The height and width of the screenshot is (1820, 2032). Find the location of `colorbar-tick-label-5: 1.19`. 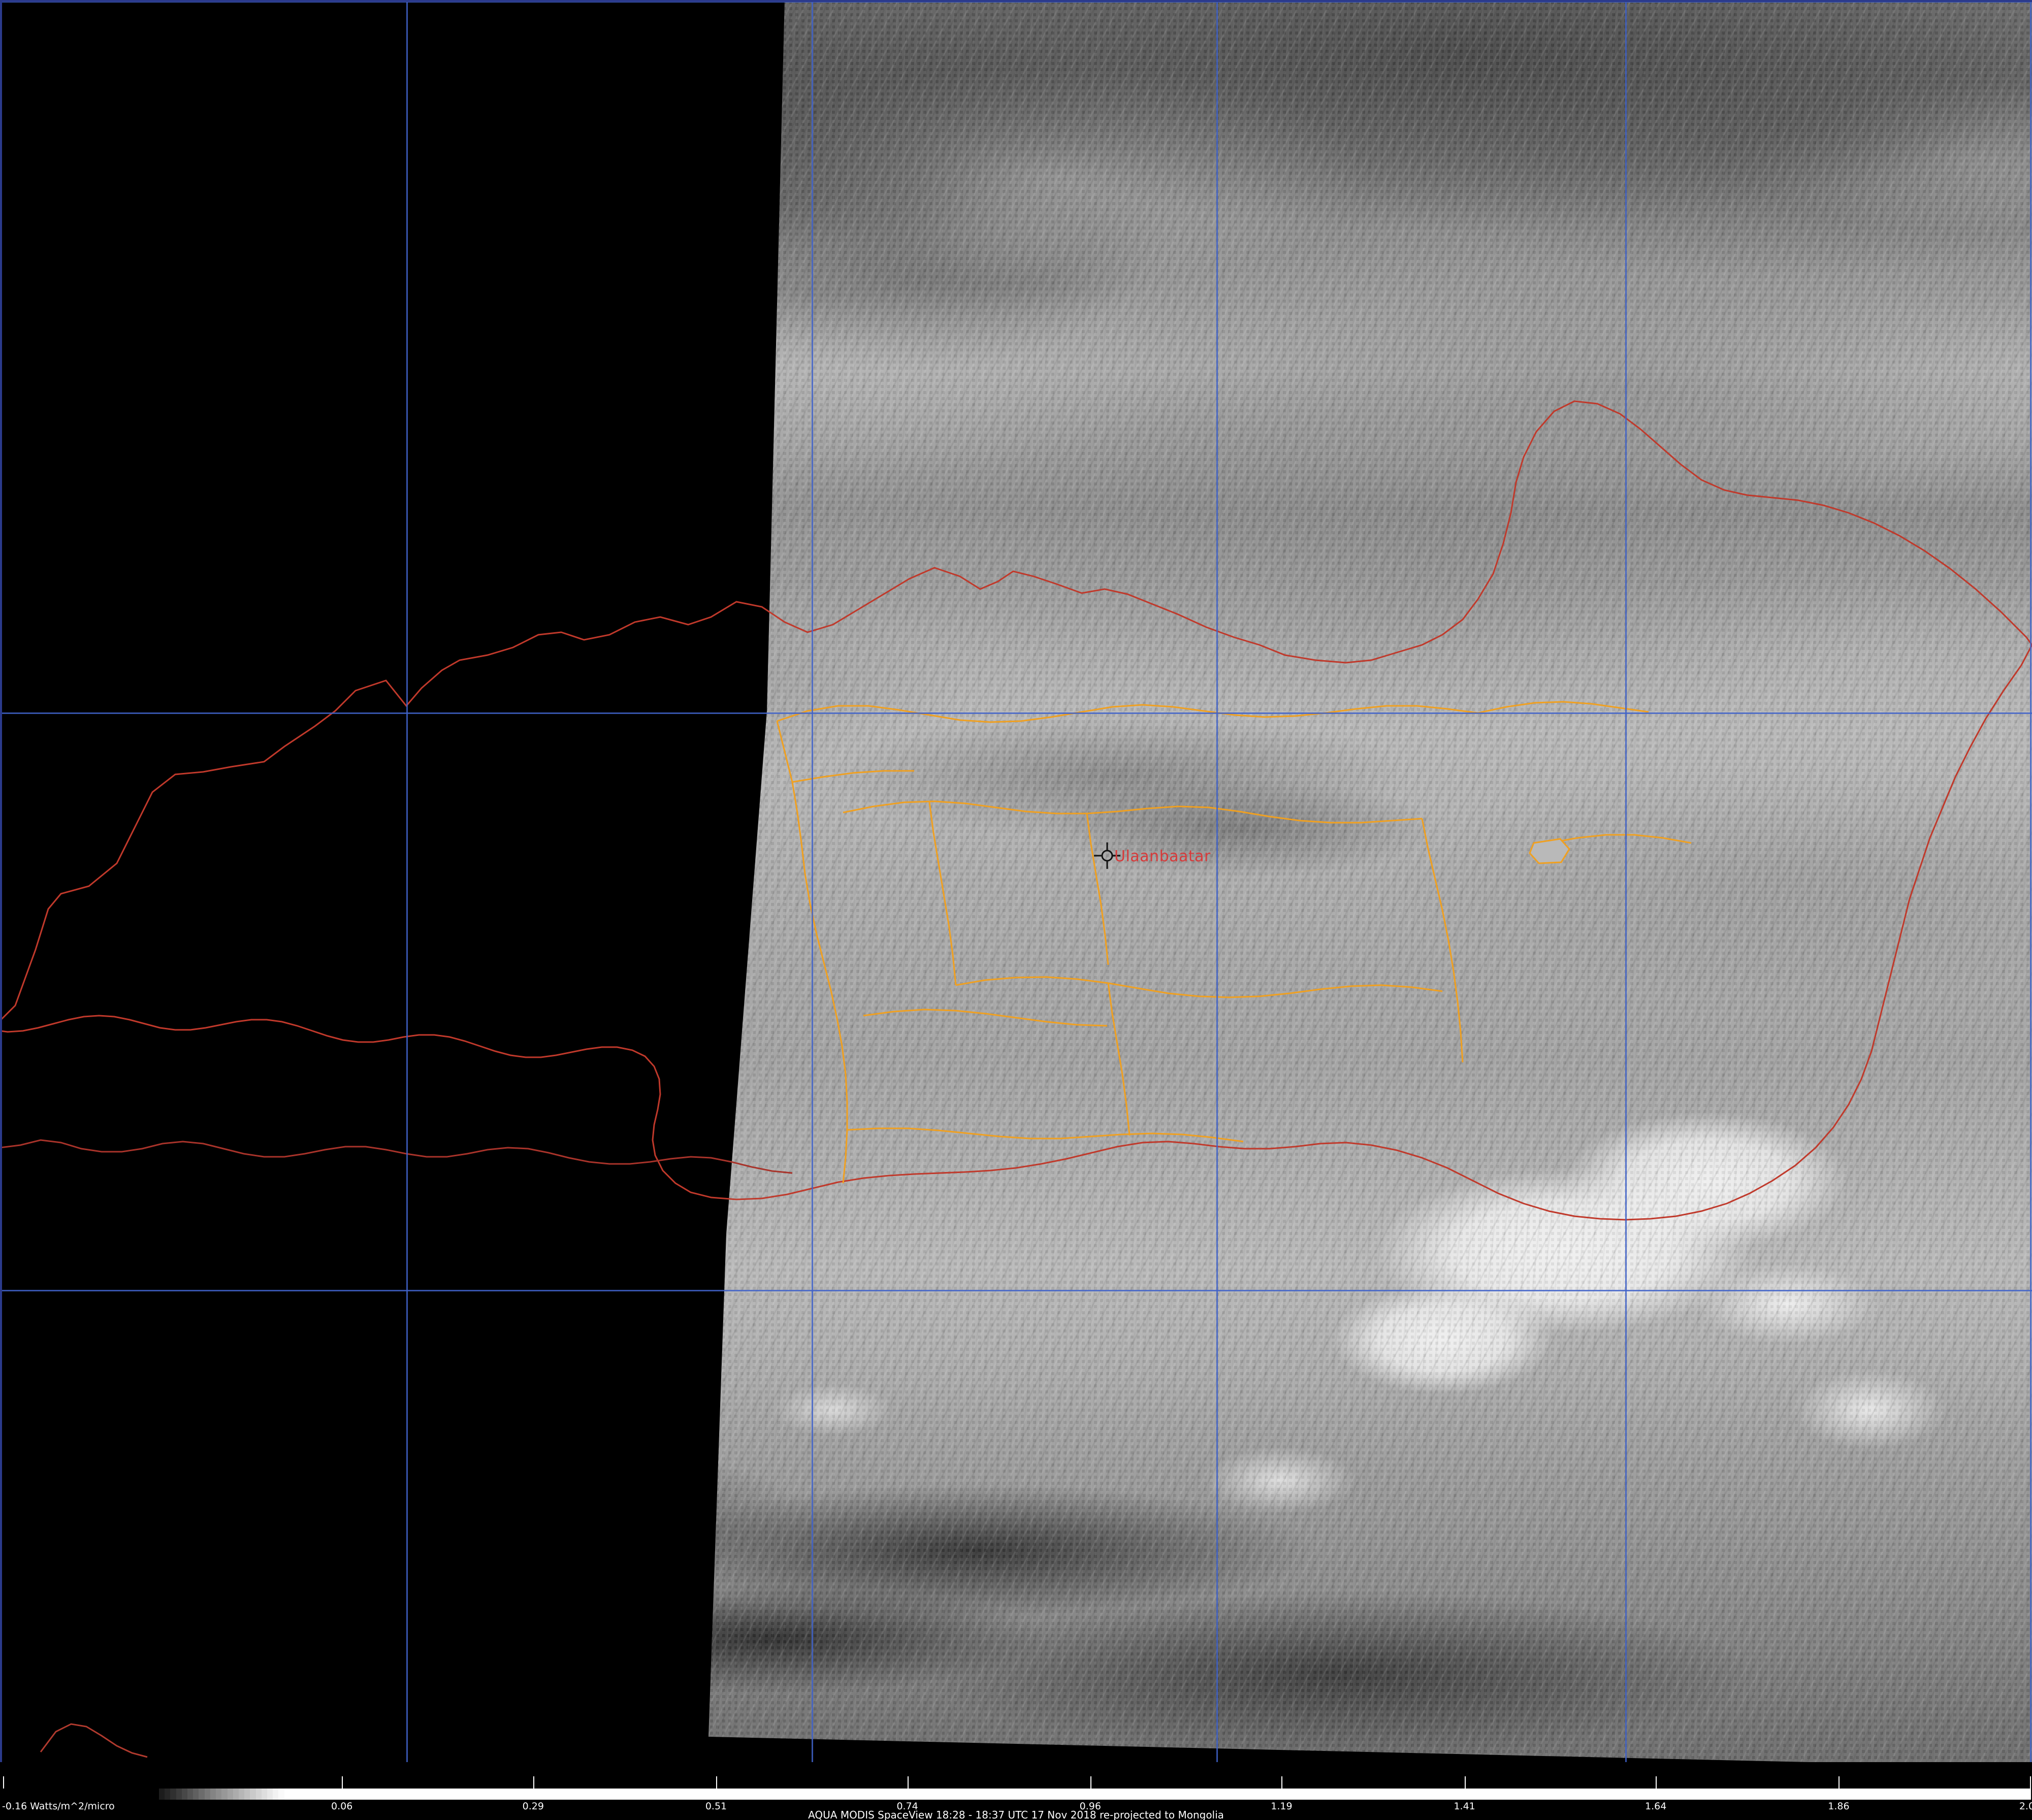

colorbar-tick-label-5: 1.19 is located at coordinates (1282, 1807).